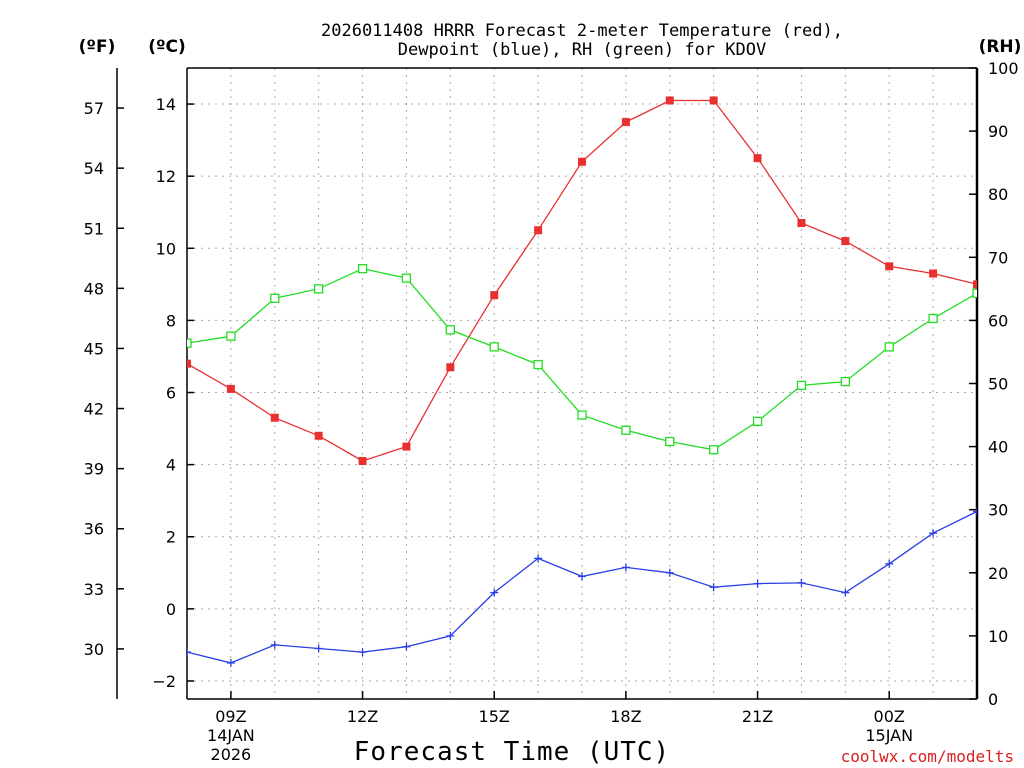 Image resolution: width=1024 pixels, height=768 pixels. What do you see at coordinates (362, 716) in the screenshot?
I see `time-tick-label: 12Z` at bounding box center [362, 716].